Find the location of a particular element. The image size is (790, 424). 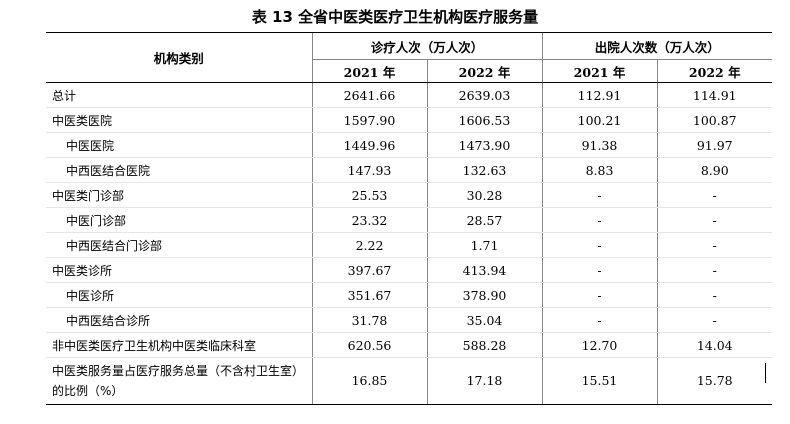

table-row: 中西医结合医院 147.93 132.63 8.83 8.90 is located at coordinates (409, 170).